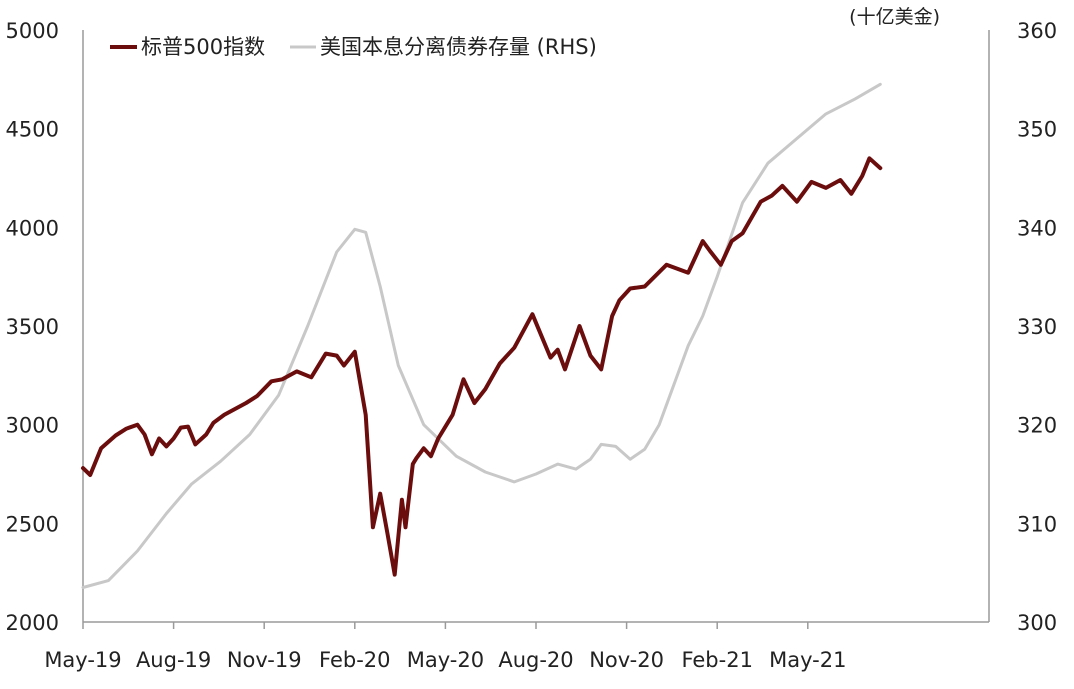  What do you see at coordinates (626, 660) in the screenshot?
I see `x-tick-label: Nov-20` at bounding box center [626, 660].